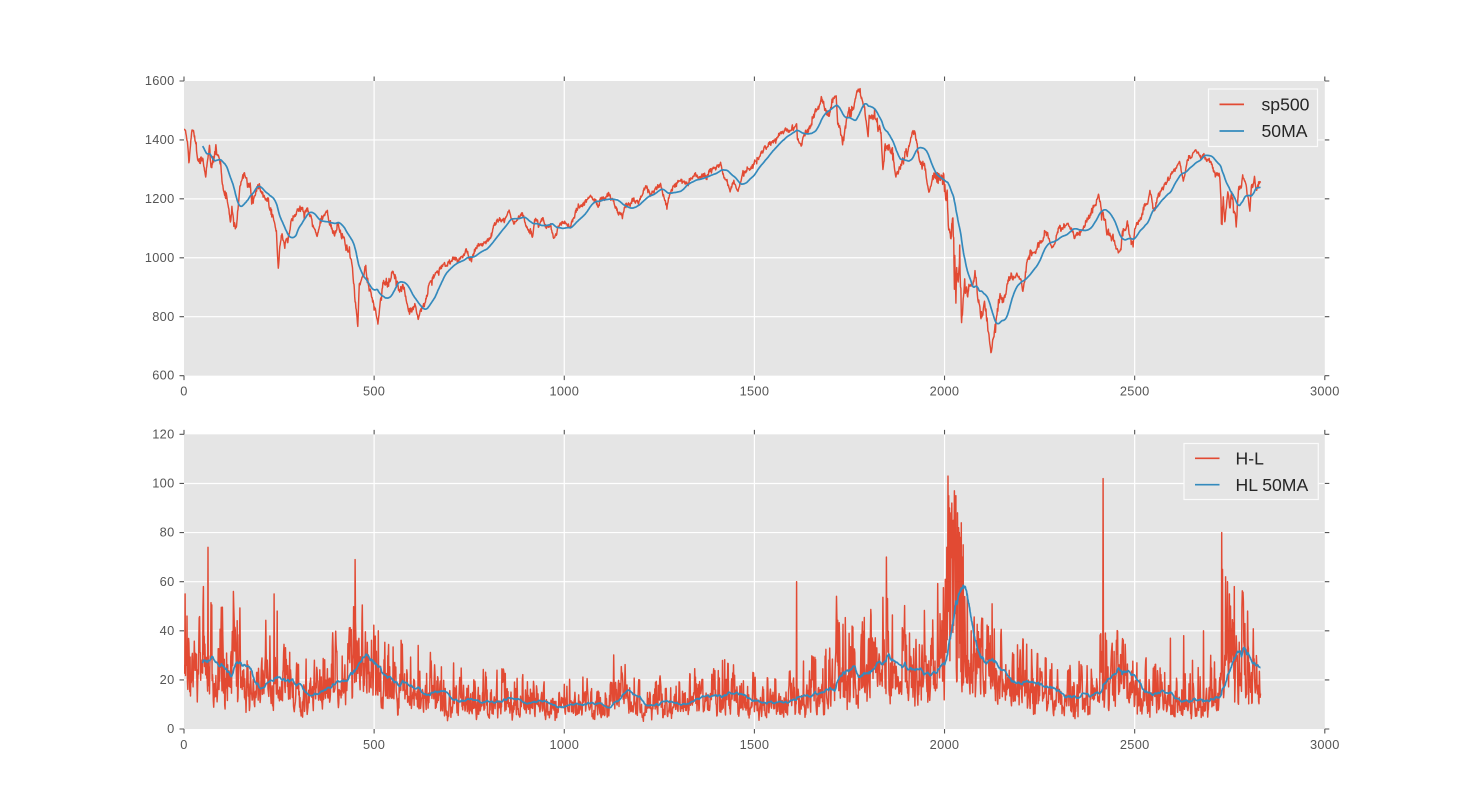 Image resolution: width=1472 pixels, height=810 pixels. Describe the element at coordinates (167, 630) in the screenshot. I see `svg-text: 40` at that location.